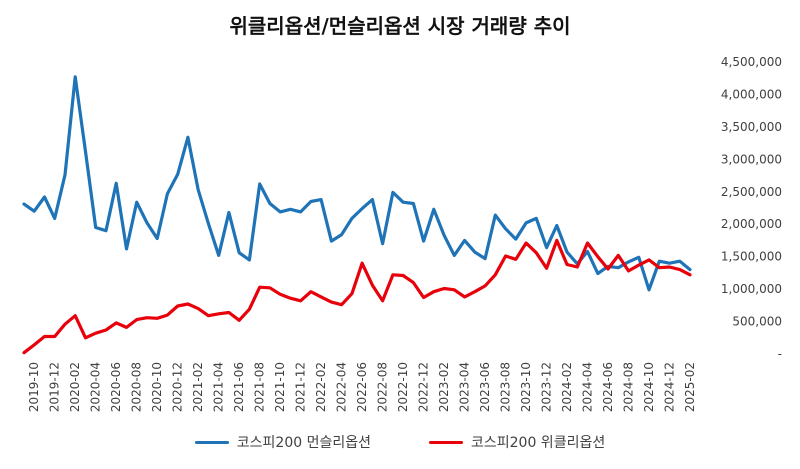  I want to click on x-tick-label: 2022-12, so click(424, 387).